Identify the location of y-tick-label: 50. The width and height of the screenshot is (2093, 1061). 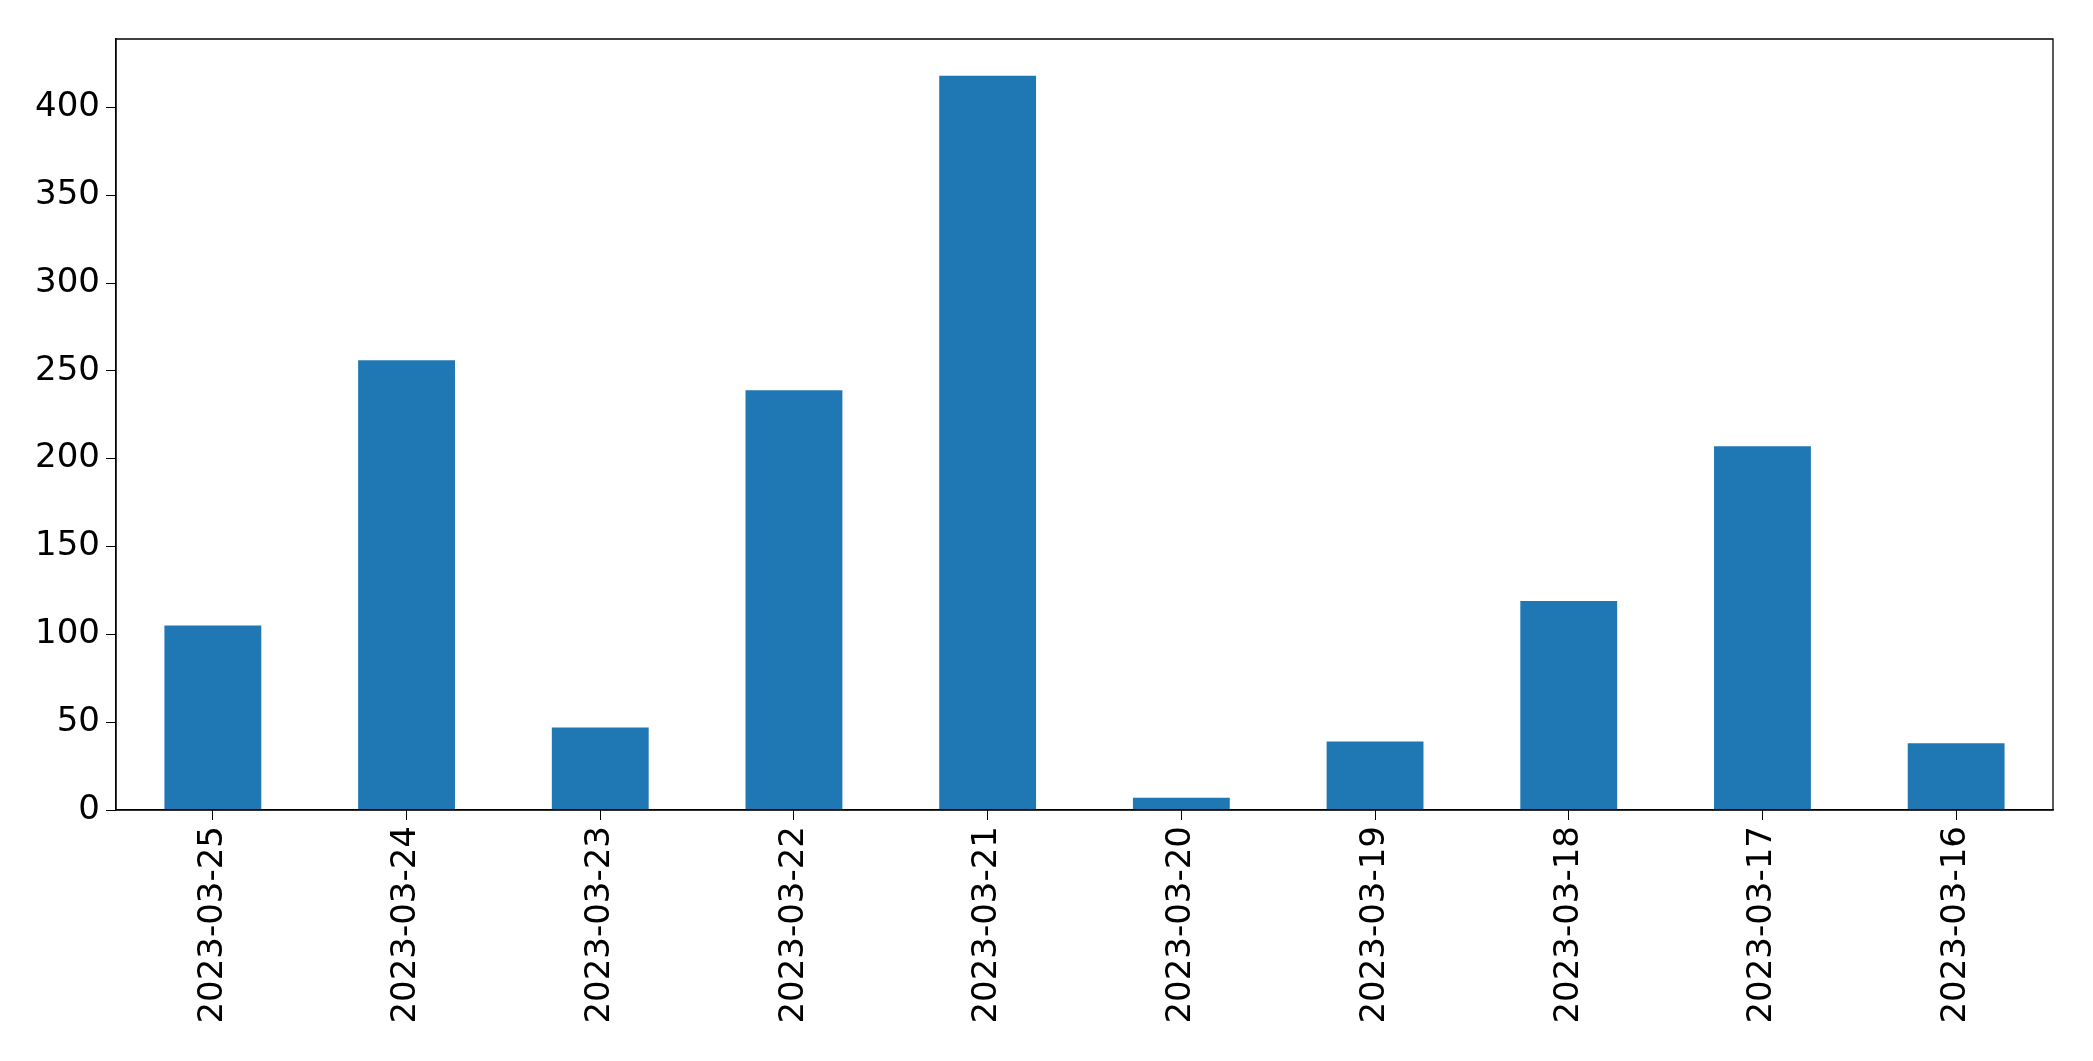
(78, 718).